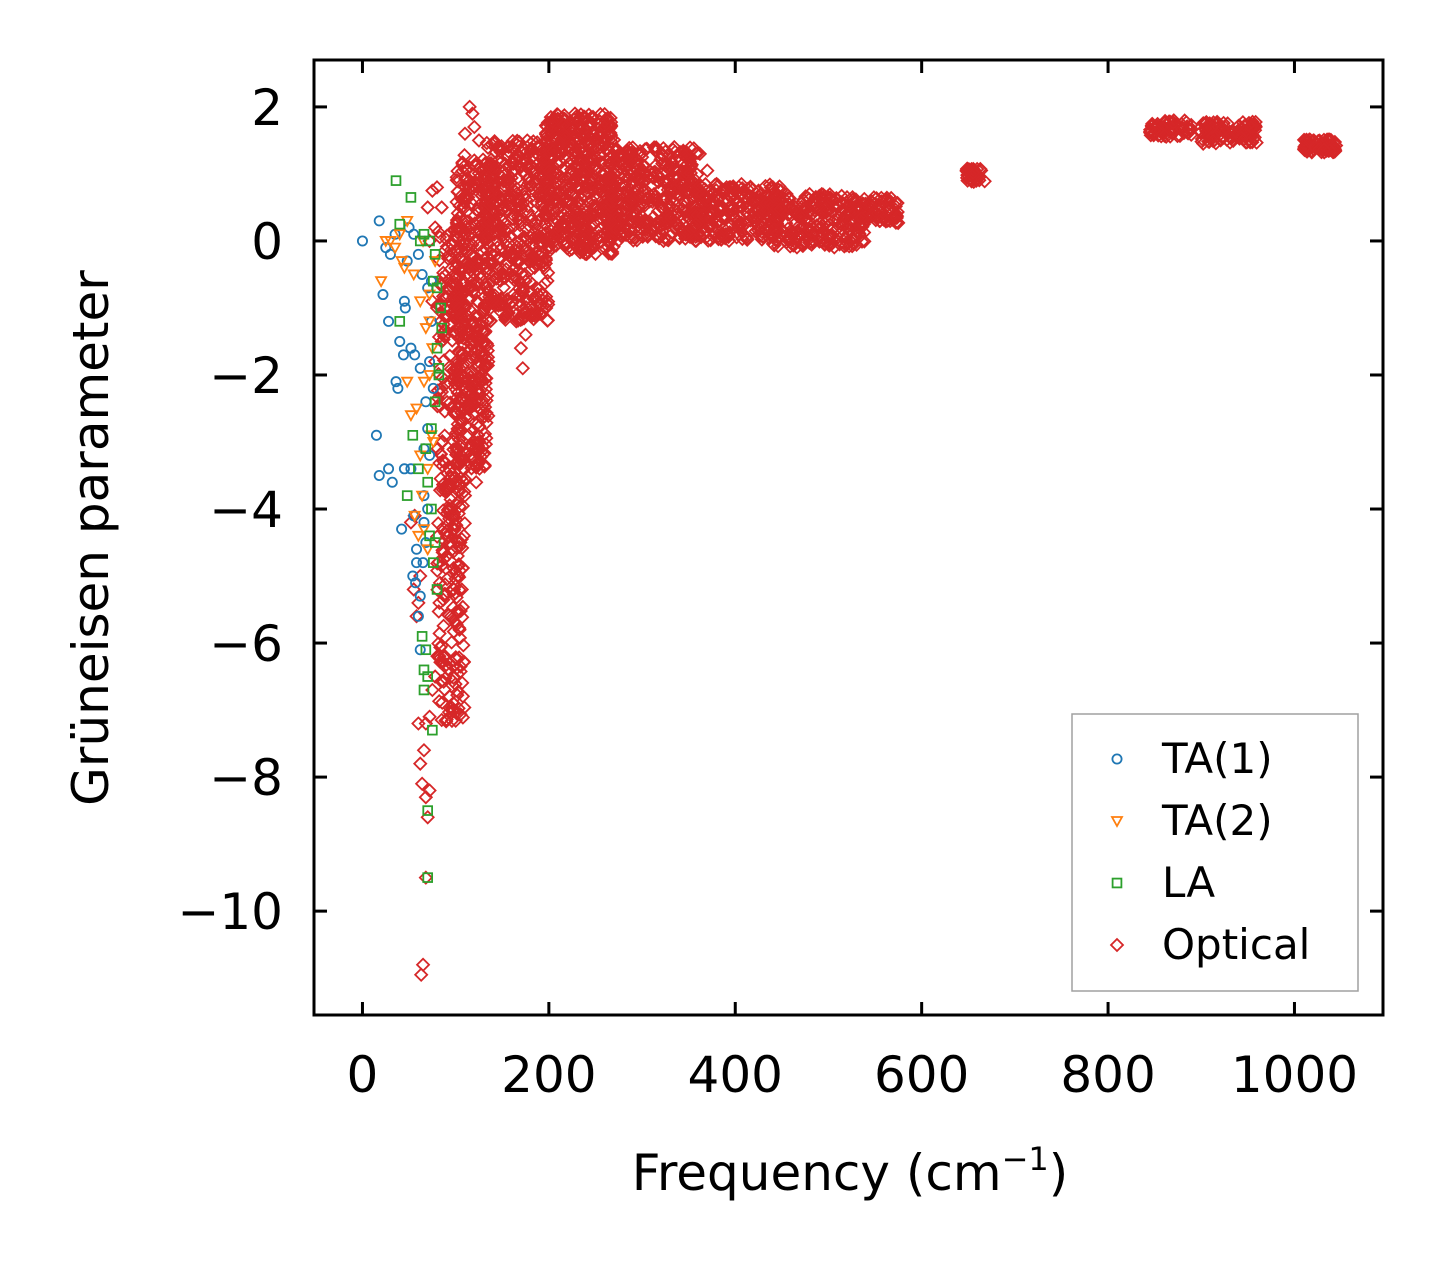 Image resolution: width=1443 pixels, height=1264 pixels. What do you see at coordinates (1117, 945) in the screenshot?
I see `legend-marker` at bounding box center [1117, 945].